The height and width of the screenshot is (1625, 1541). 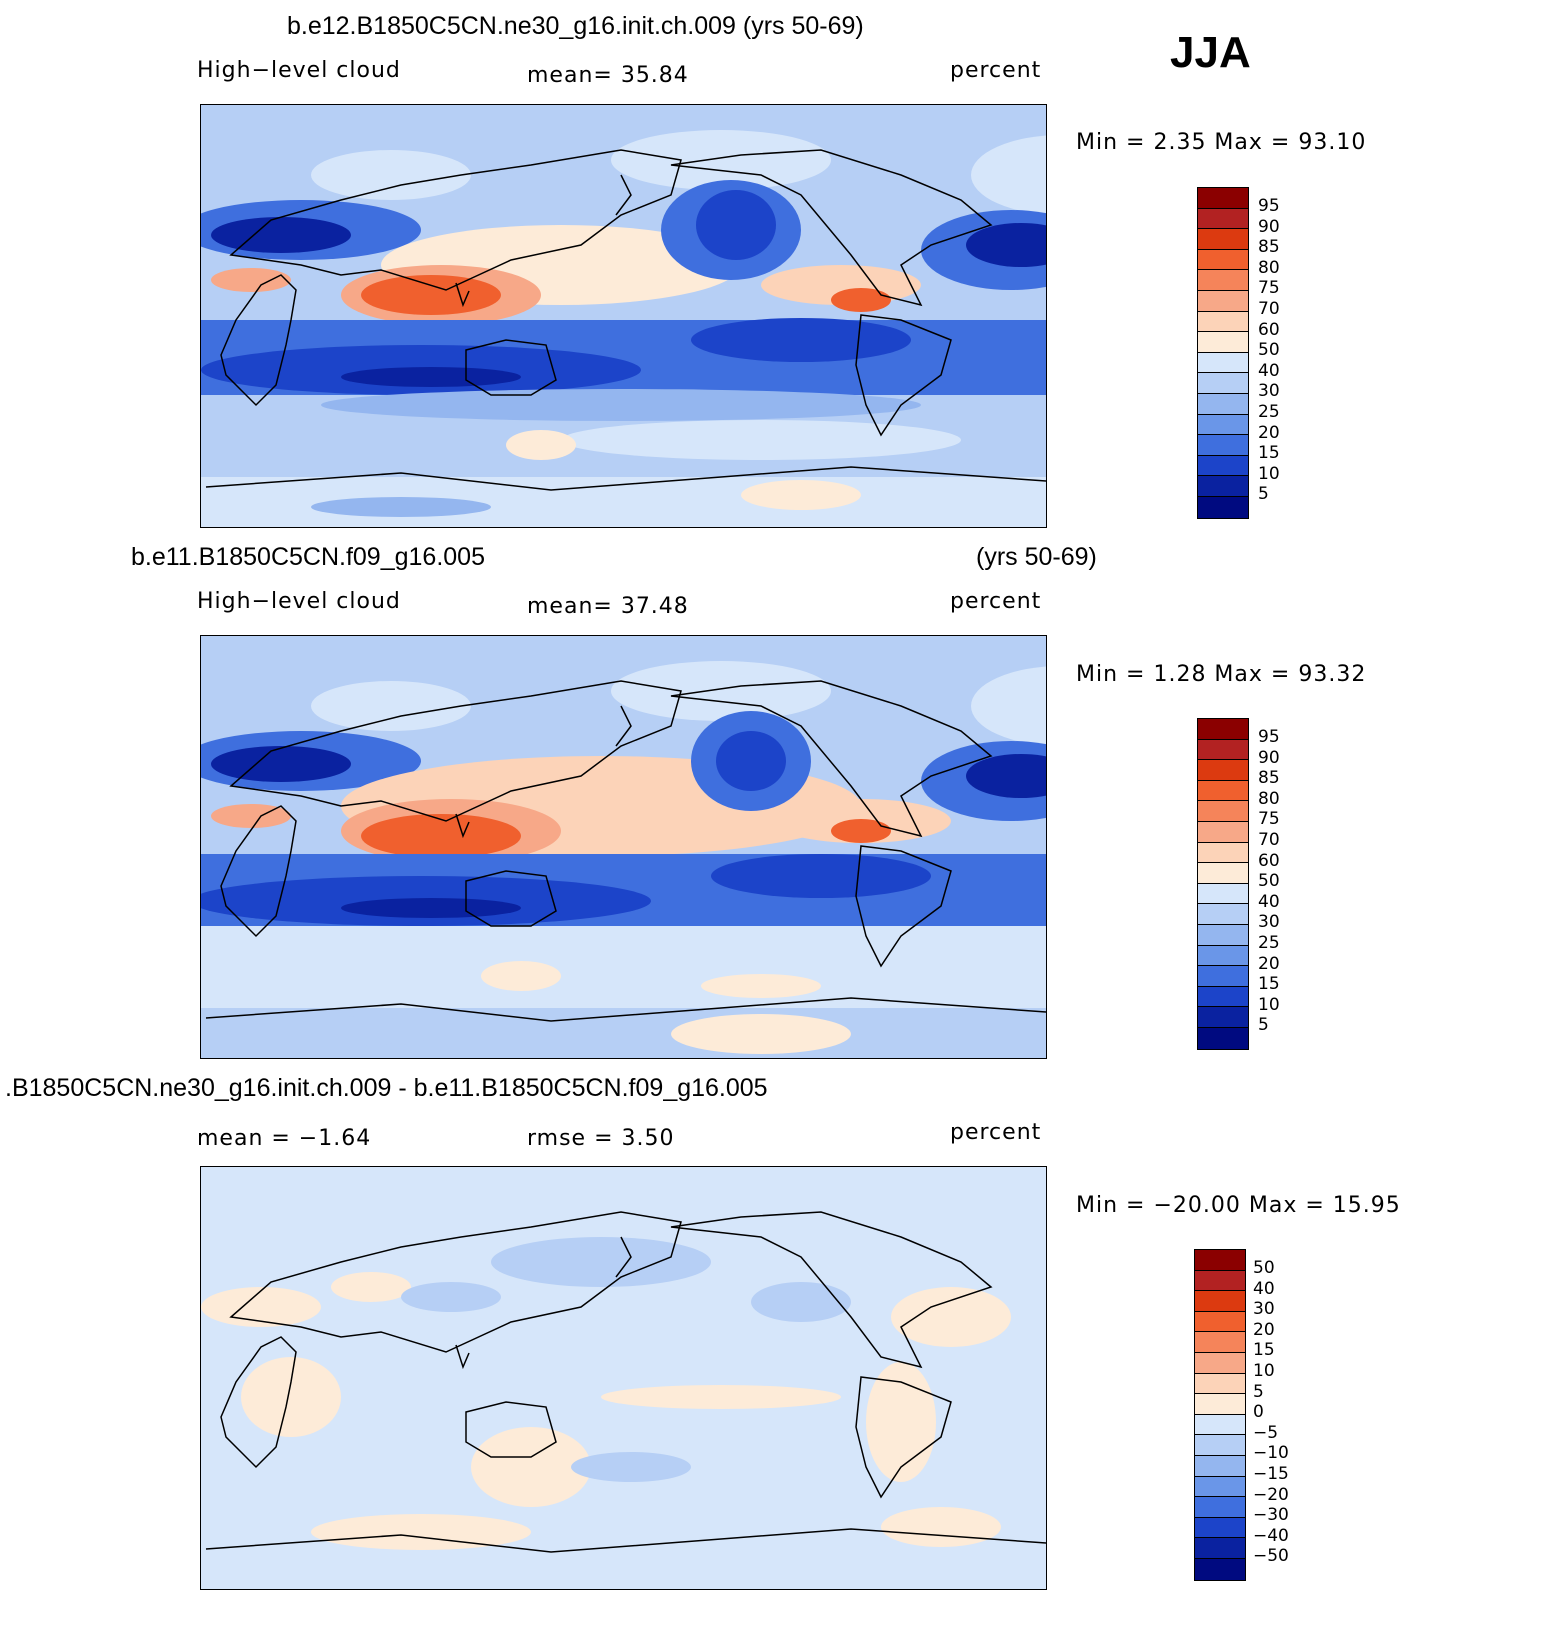 What do you see at coordinates (1269, 778) in the screenshot?
I see `panel2-colorbar-label: 85` at bounding box center [1269, 778].